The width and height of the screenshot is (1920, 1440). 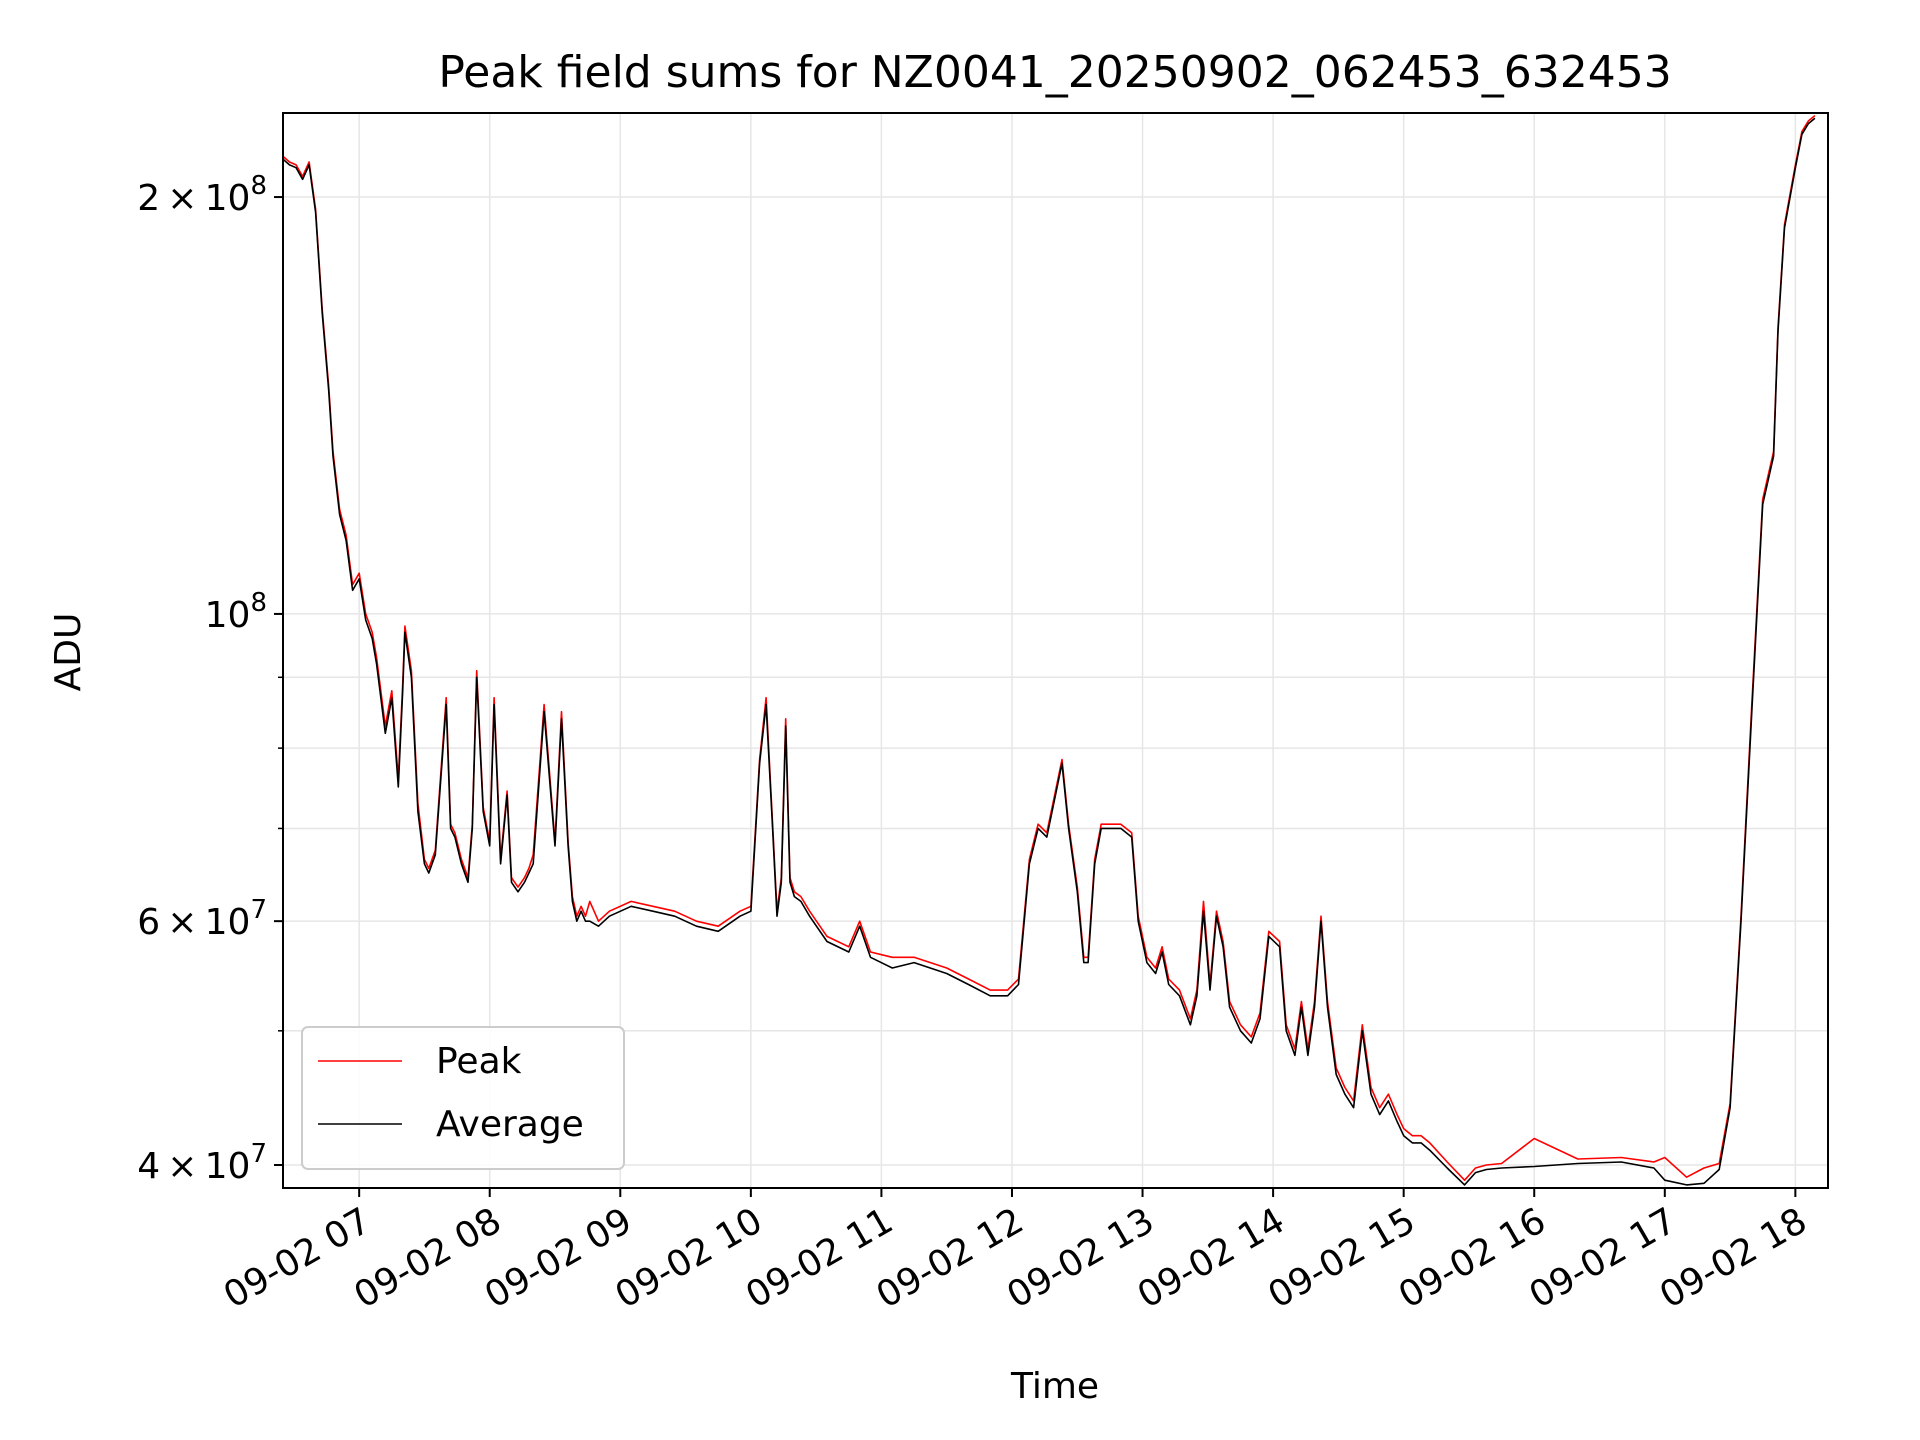 I want to click on y-axis: 4 × 107 6 × 107 108 2 × 108, so click(x=210, y=679).